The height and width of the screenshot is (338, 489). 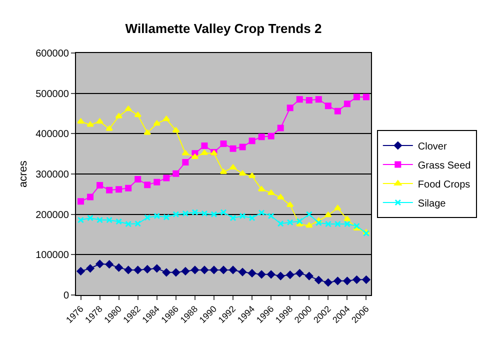 I want to click on y-tick-label: 400000, so click(x=53, y=134).